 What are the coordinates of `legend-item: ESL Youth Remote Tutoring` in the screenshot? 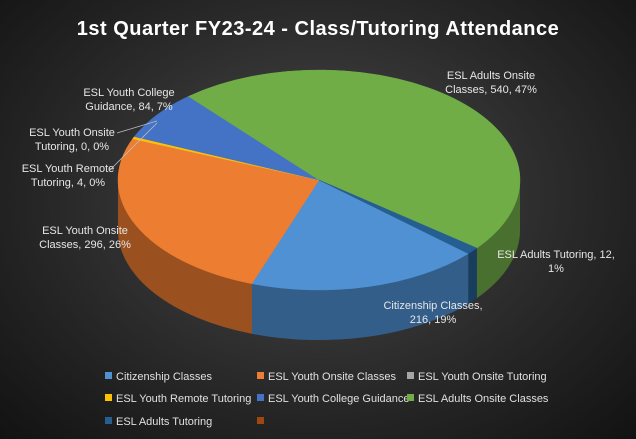 It's located at (178, 399).